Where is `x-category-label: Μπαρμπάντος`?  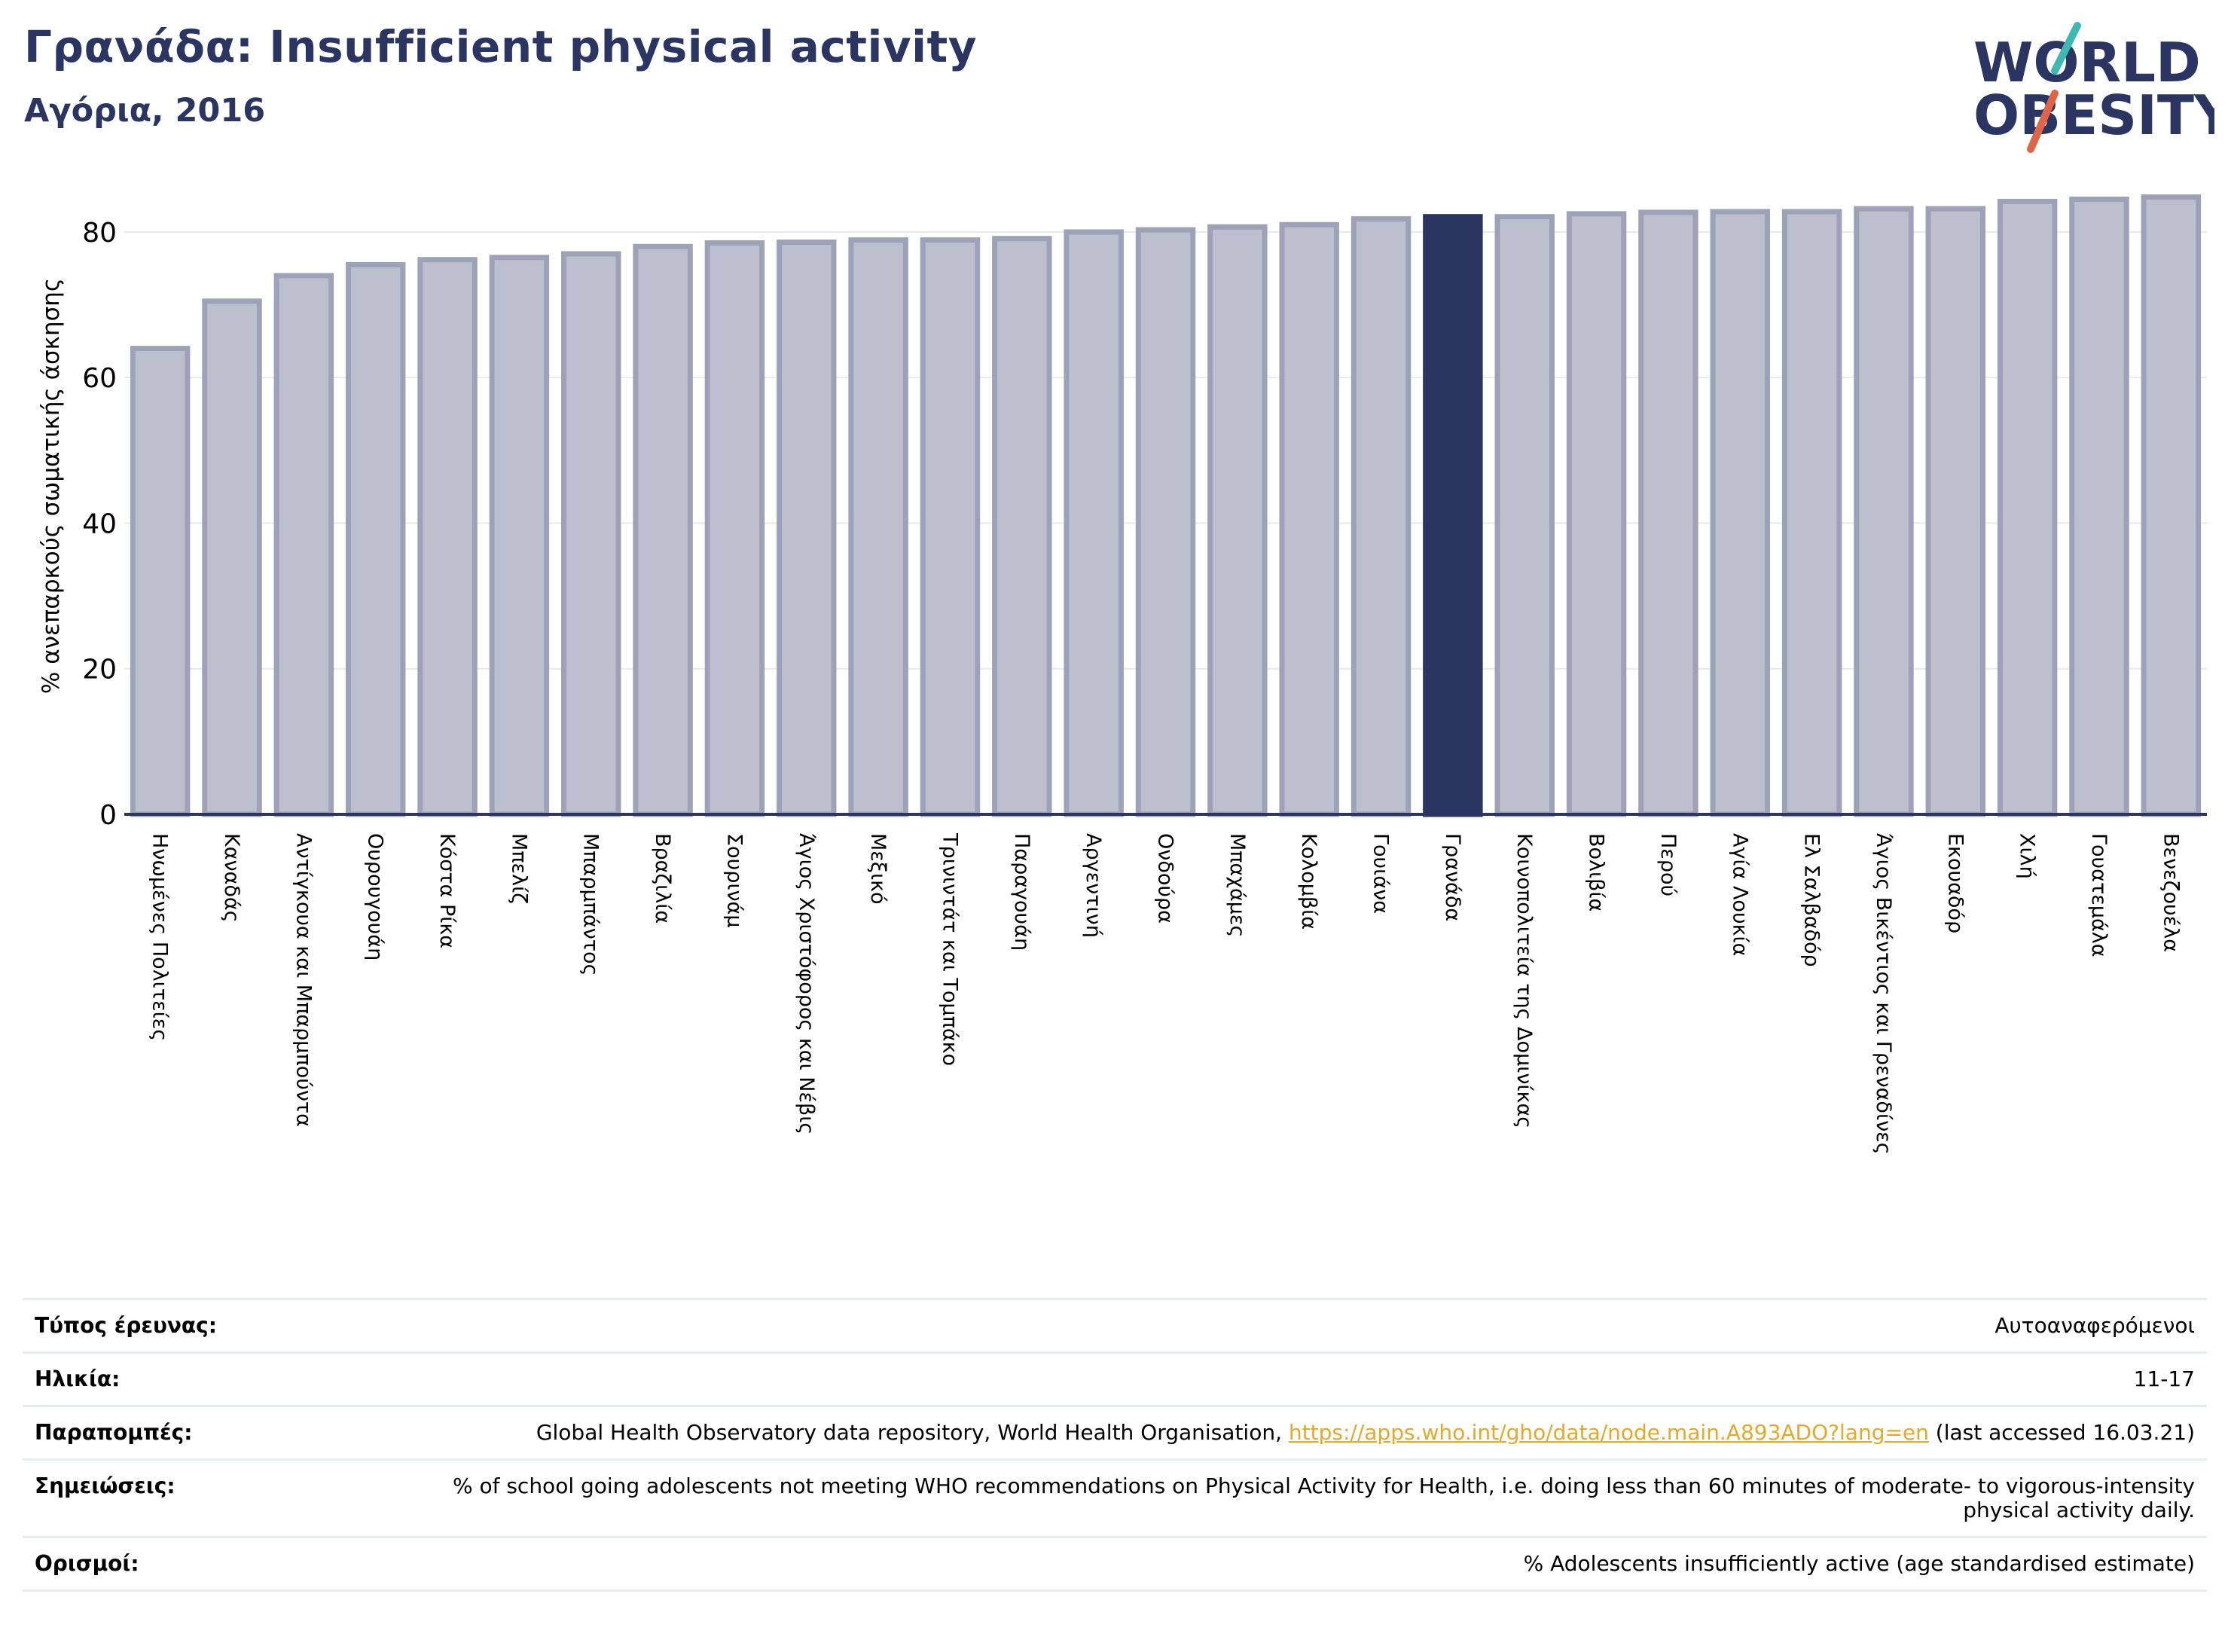 x-category-label: Μπαρμπάντος is located at coordinates (591, 904).